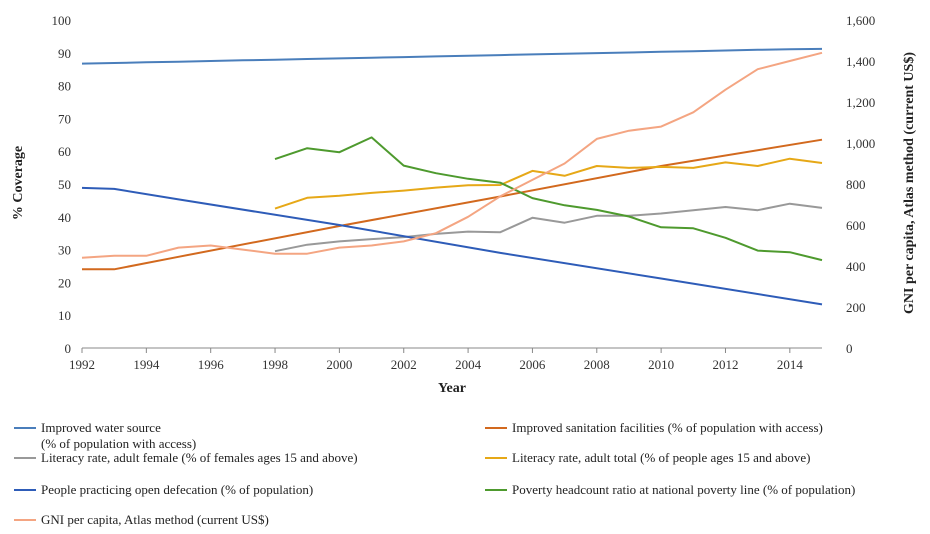  Describe the element at coordinates (275, 364) in the screenshot. I see `x-tick-label: 1998` at that location.